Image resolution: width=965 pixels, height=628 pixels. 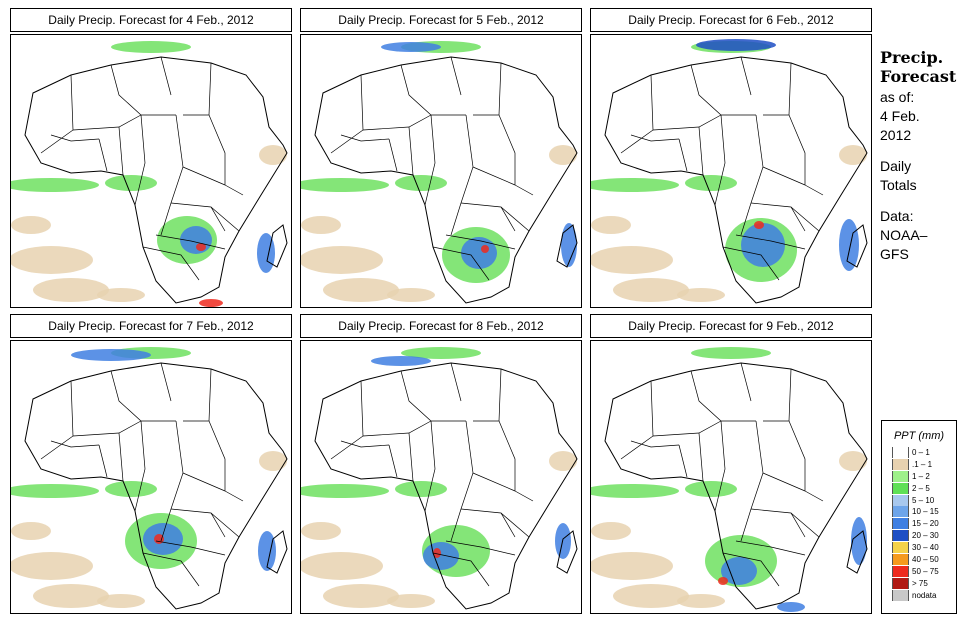 What do you see at coordinates (919, 500) in the screenshot?
I see `legend-item: 5 – 10` at bounding box center [919, 500].